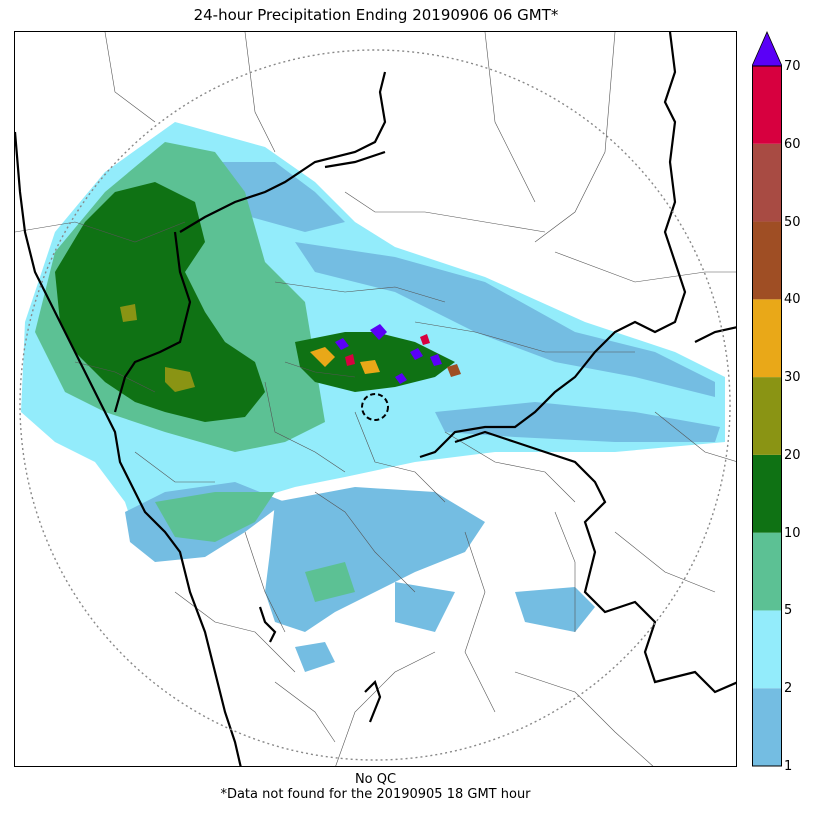 The image size is (825, 813). What do you see at coordinates (792, 66) in the screenshot?
I see `colorbar-tick-label: 70` at bounding box center [792, 66].